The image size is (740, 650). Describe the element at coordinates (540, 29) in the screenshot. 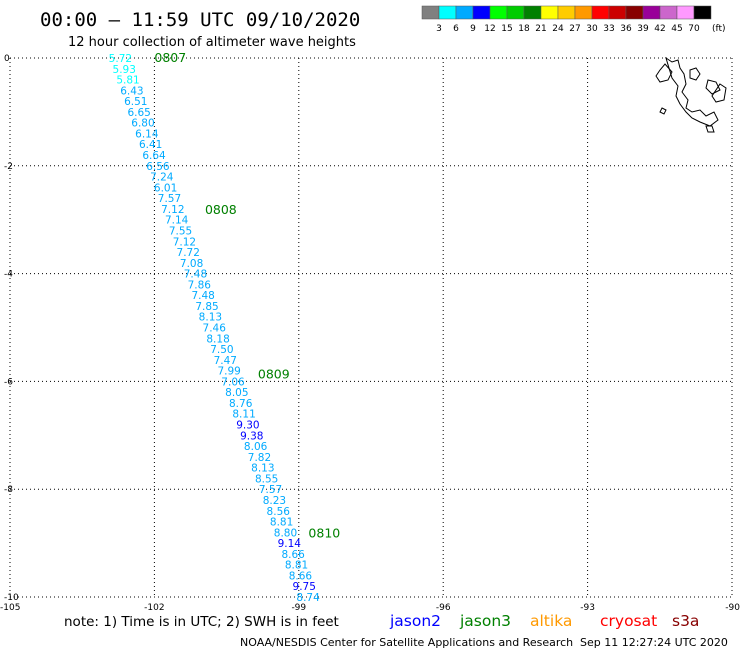

I see `legend-bin-label: 21` at that location.